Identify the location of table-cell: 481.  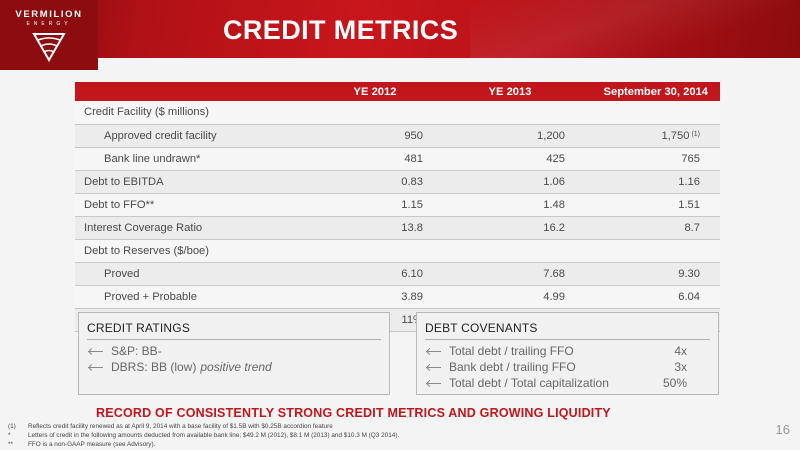
(375, 159).